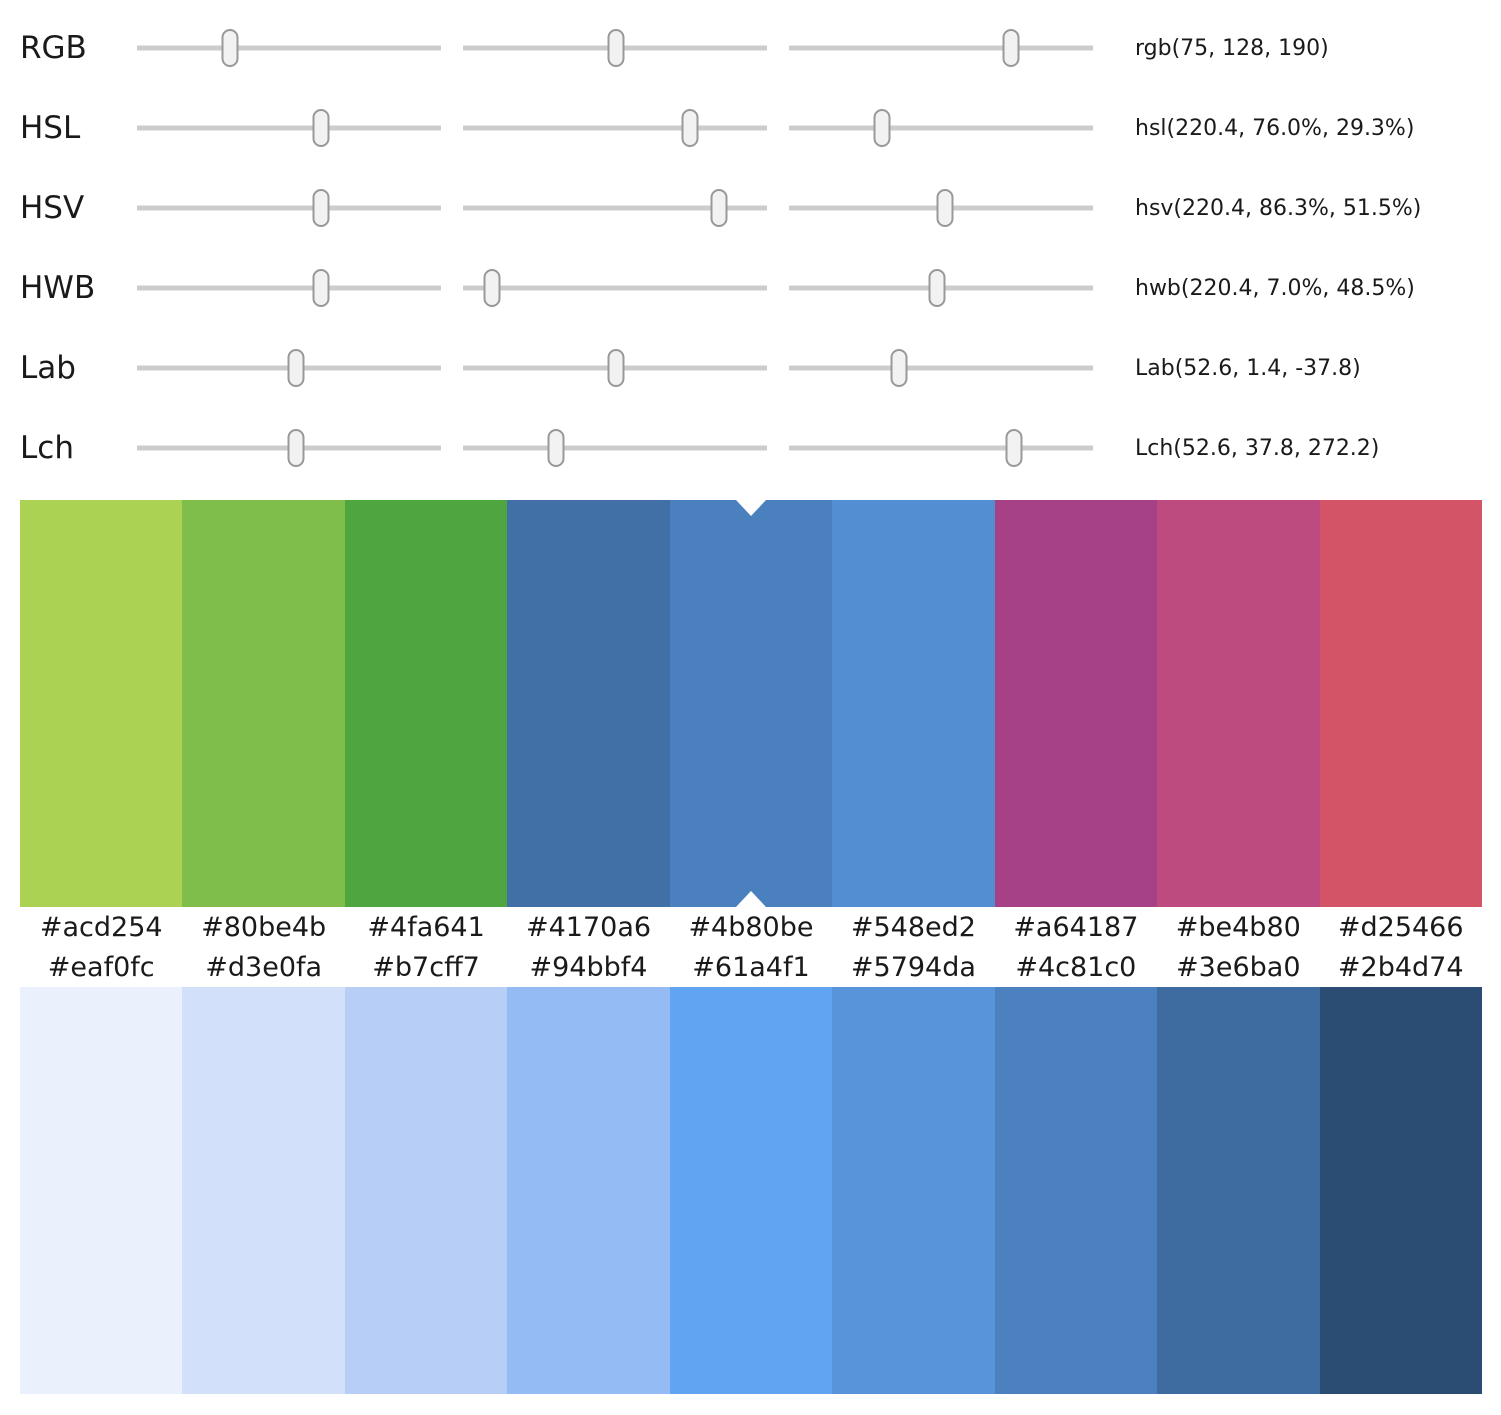 This screenshot has height=1415, width=1501. I want to click on hex-label: #94bbf4, so click(588, 967).